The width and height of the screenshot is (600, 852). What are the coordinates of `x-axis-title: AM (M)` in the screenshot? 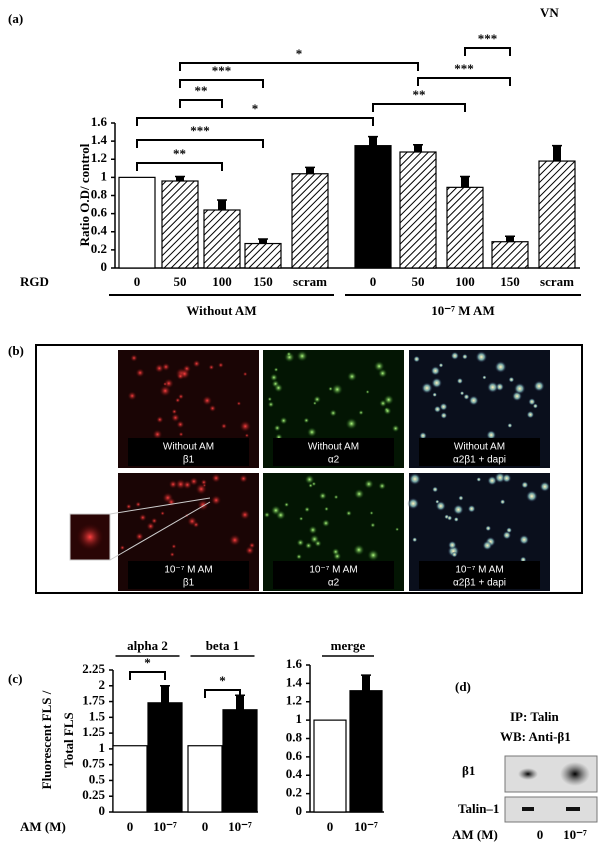 It's located at (43, 826).